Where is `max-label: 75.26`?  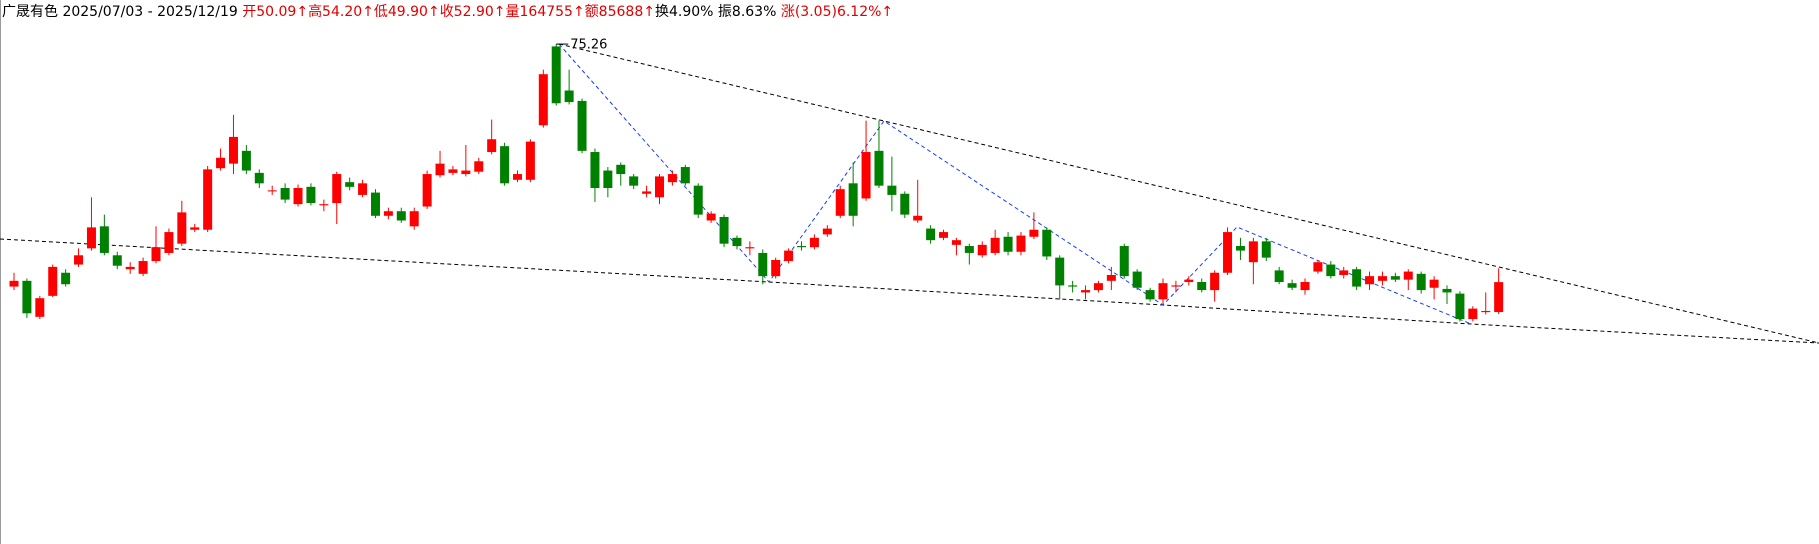 max-label: 75.26 is located at coordinates (588, 45).